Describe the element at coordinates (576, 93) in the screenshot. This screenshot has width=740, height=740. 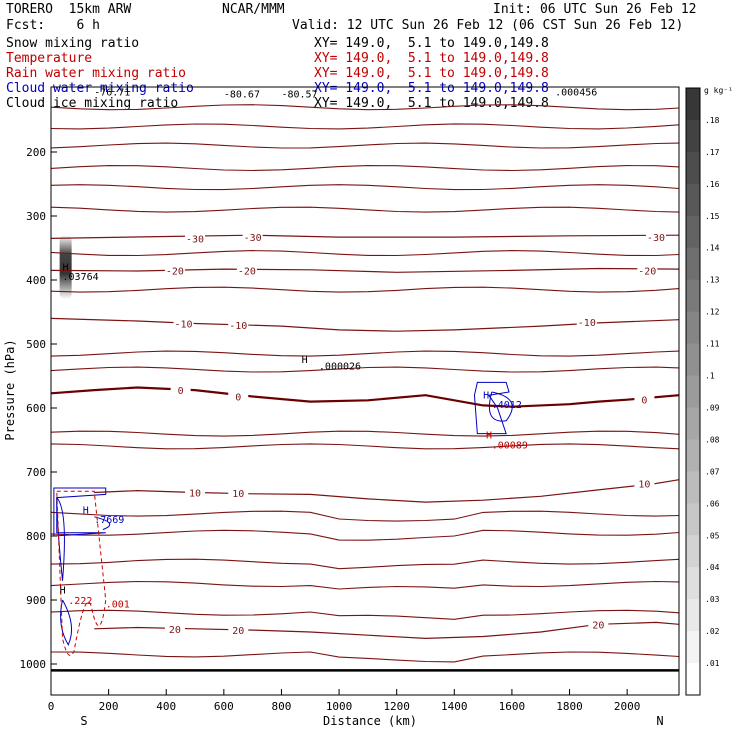
I see `value-annotation: .000456` at that location.